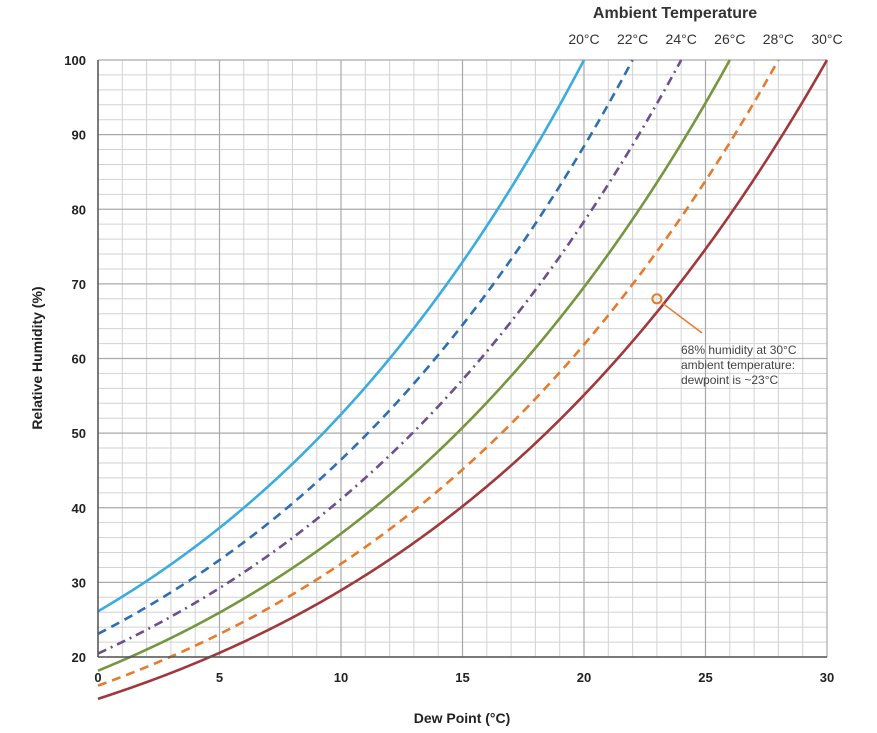 Image resolution: width=877 pixels, height=733 pixels. I want to click on y-tick-label: 70, so click(79, 284).